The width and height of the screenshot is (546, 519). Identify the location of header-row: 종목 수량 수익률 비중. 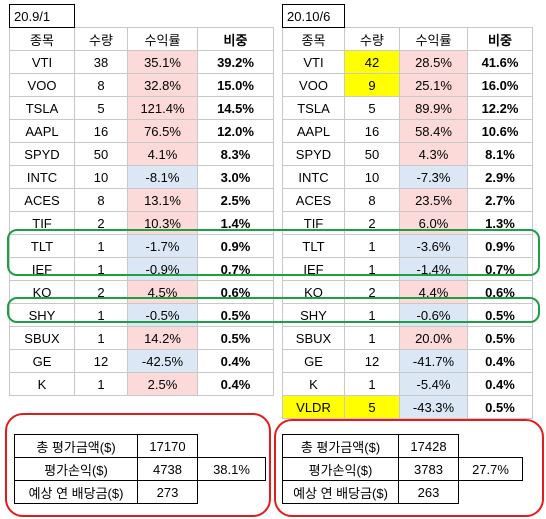
(407, 39).